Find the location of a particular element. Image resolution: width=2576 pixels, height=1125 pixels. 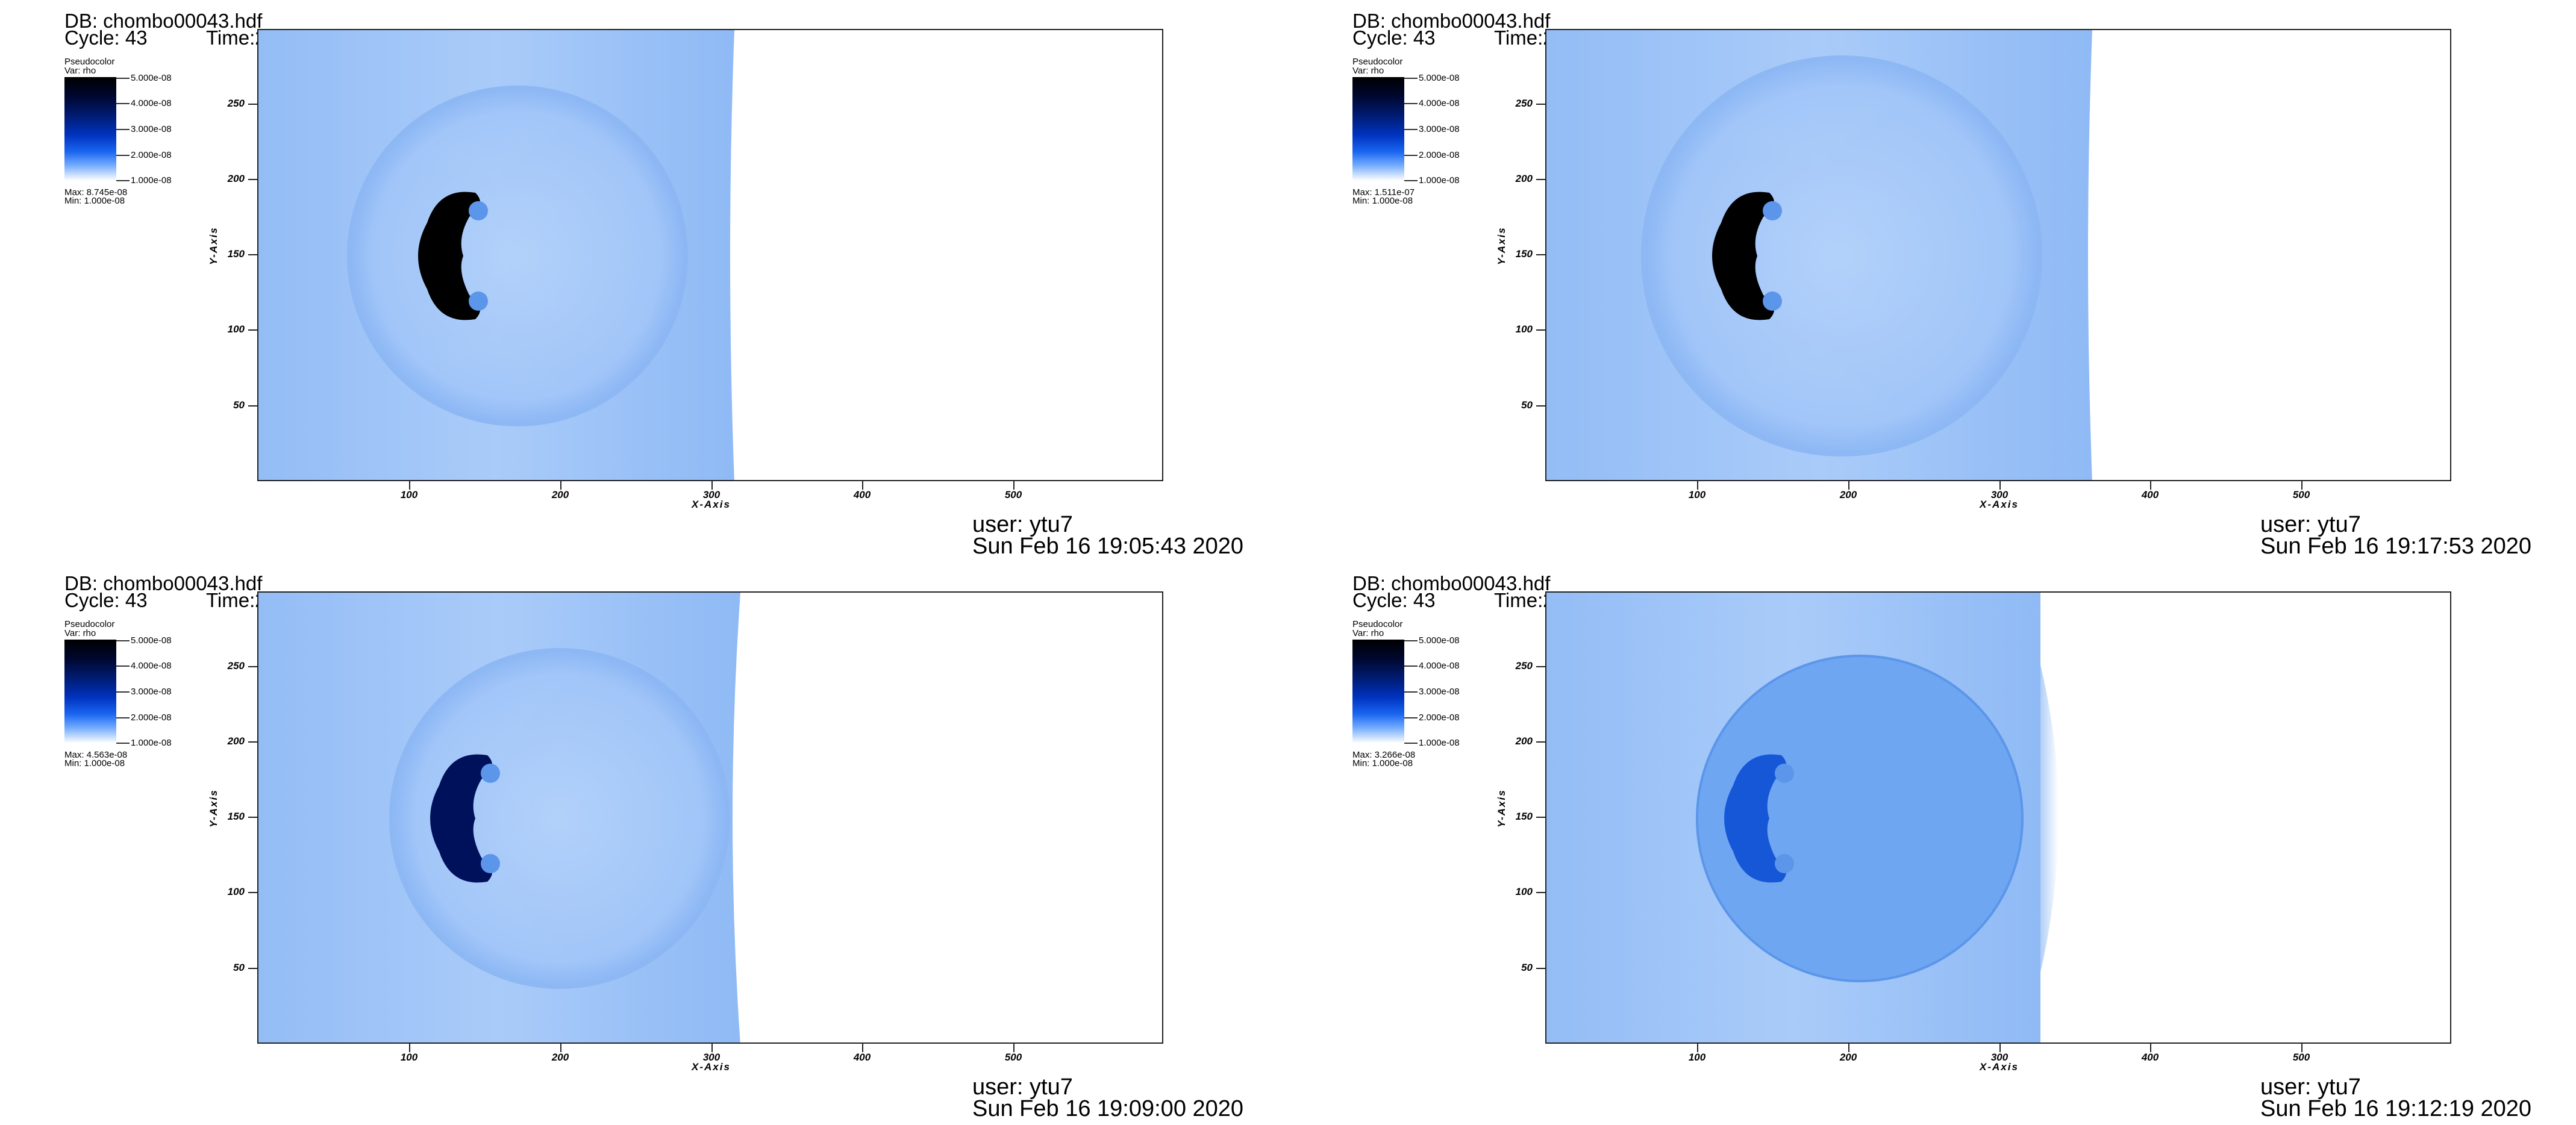

cycle-label: Cycle: 43 is located at coordinates (1394, 37).